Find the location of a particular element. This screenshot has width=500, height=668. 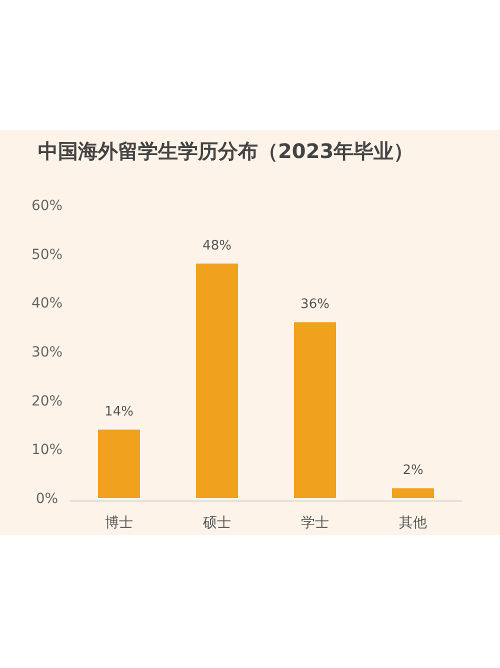

y-tick-label: 10% is located at coordinates (47, 450).